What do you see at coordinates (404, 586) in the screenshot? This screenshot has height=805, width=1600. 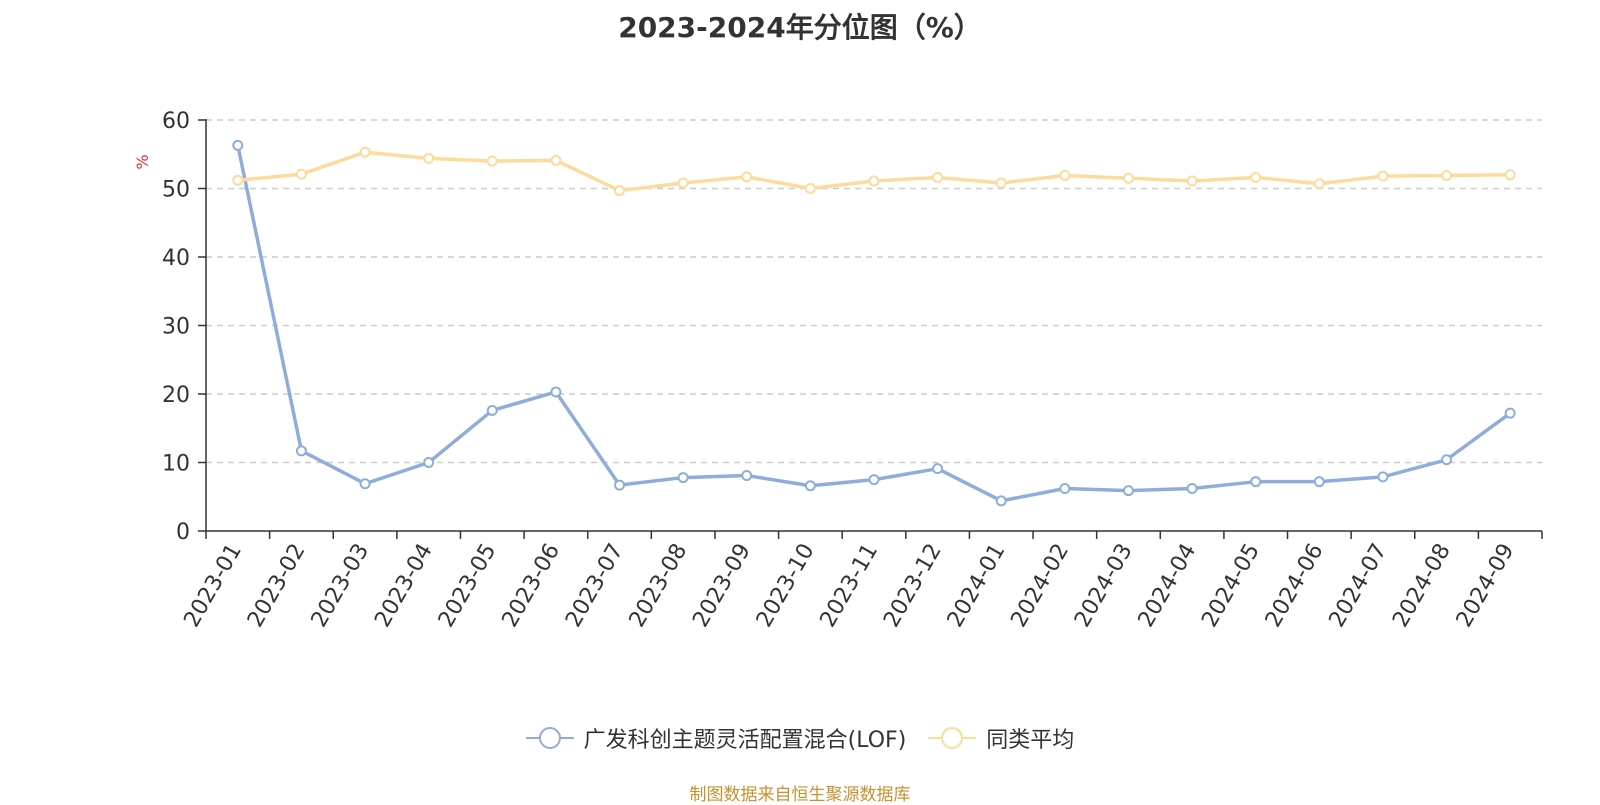 I see `x-tick-label: 2023-04` at bounding box center [404, 586].